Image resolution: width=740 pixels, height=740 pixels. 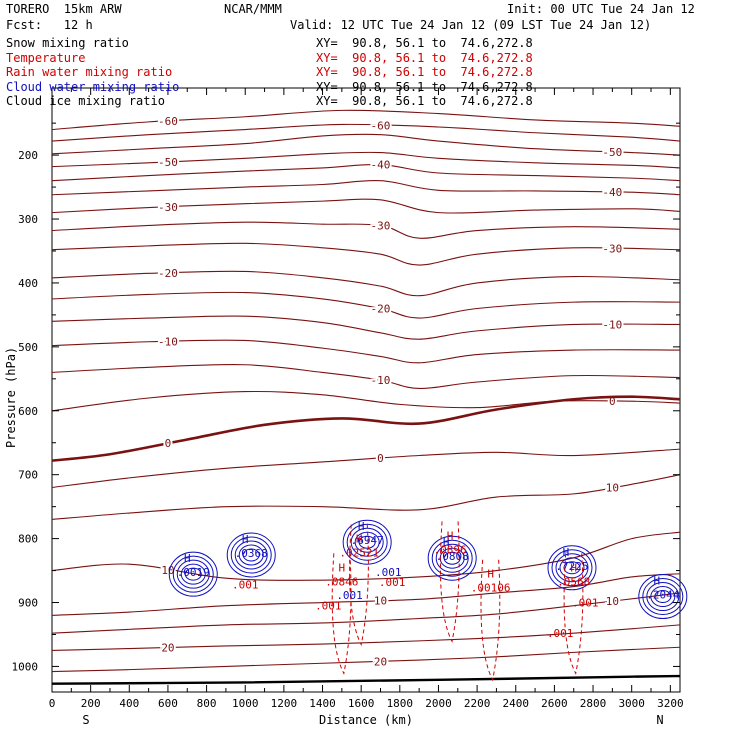 What do you see at coordinates (28, 411) in the screenshot?
I see `y-tick-label: 600` at bounding box center [28, 411].